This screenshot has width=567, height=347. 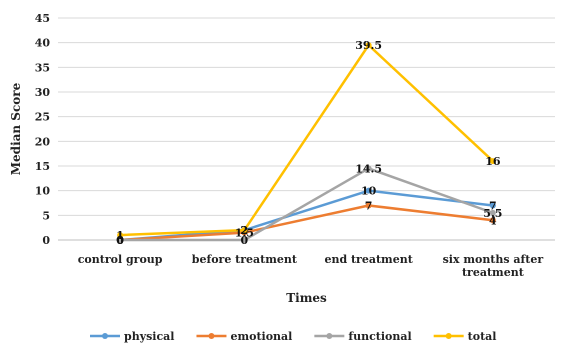 I want to click on point-functional-end-treatment, so click(x=368, y=168).